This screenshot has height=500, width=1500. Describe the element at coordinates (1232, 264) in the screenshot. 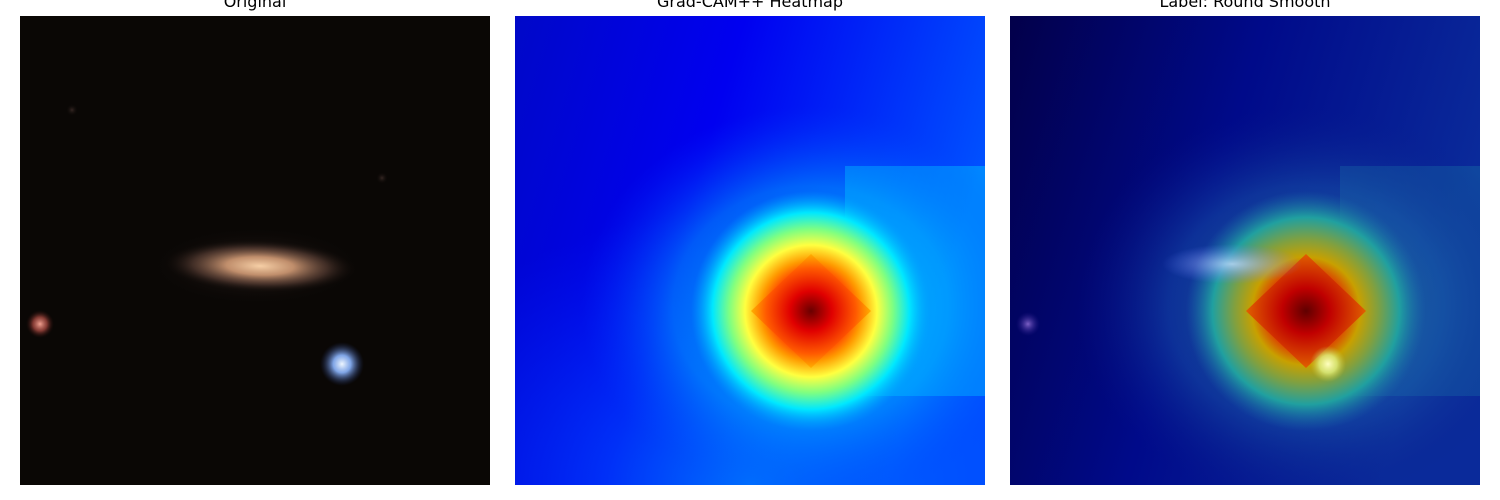

I see `overlay-galaxy` at that location.